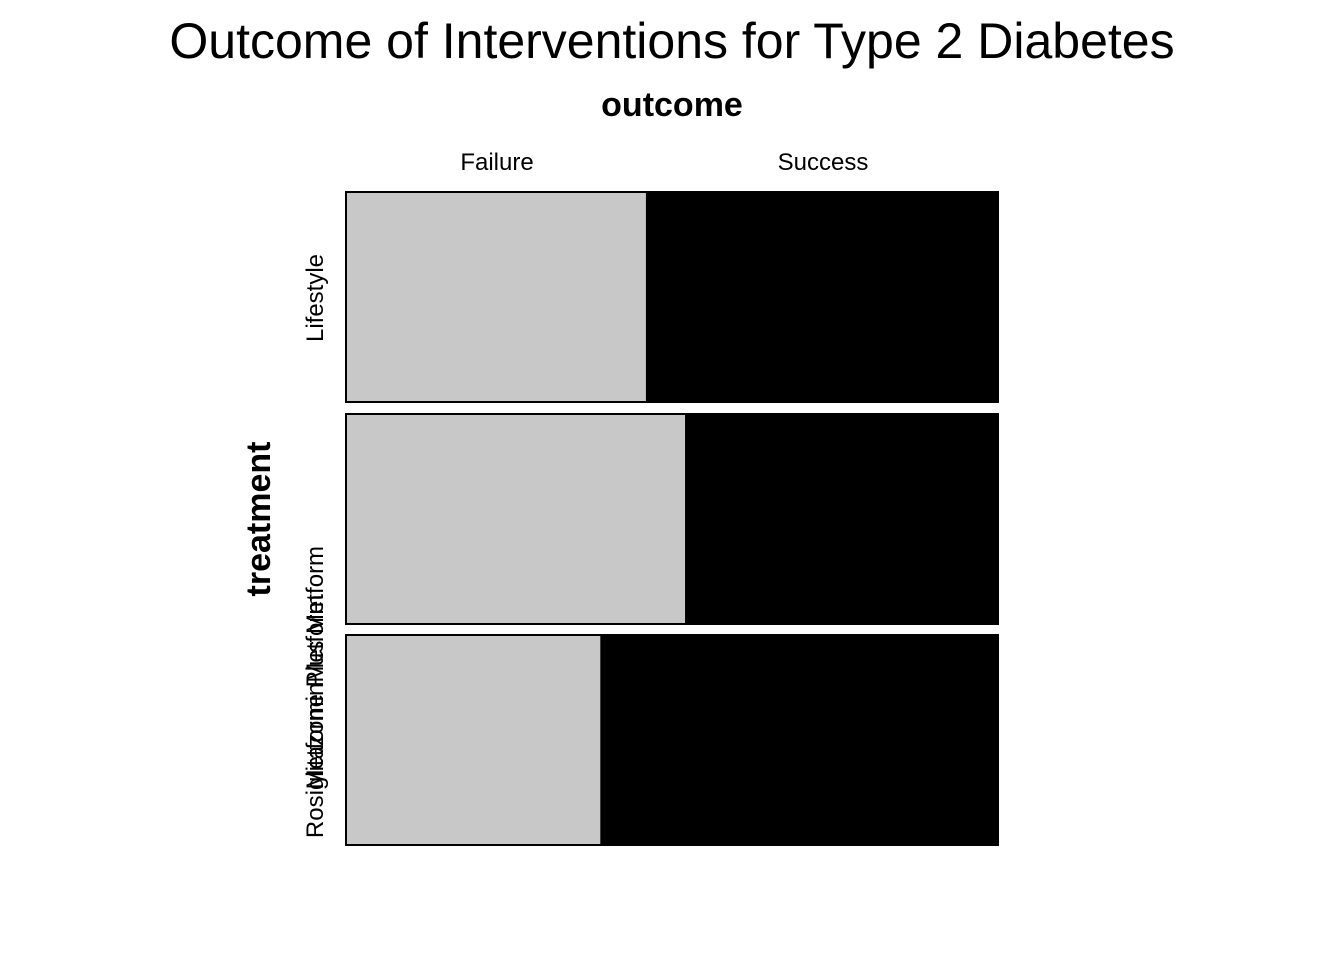  Describe the element at coordinates (672, 105) in the screenshot. I see `column-variable-label: outcome` at that location.